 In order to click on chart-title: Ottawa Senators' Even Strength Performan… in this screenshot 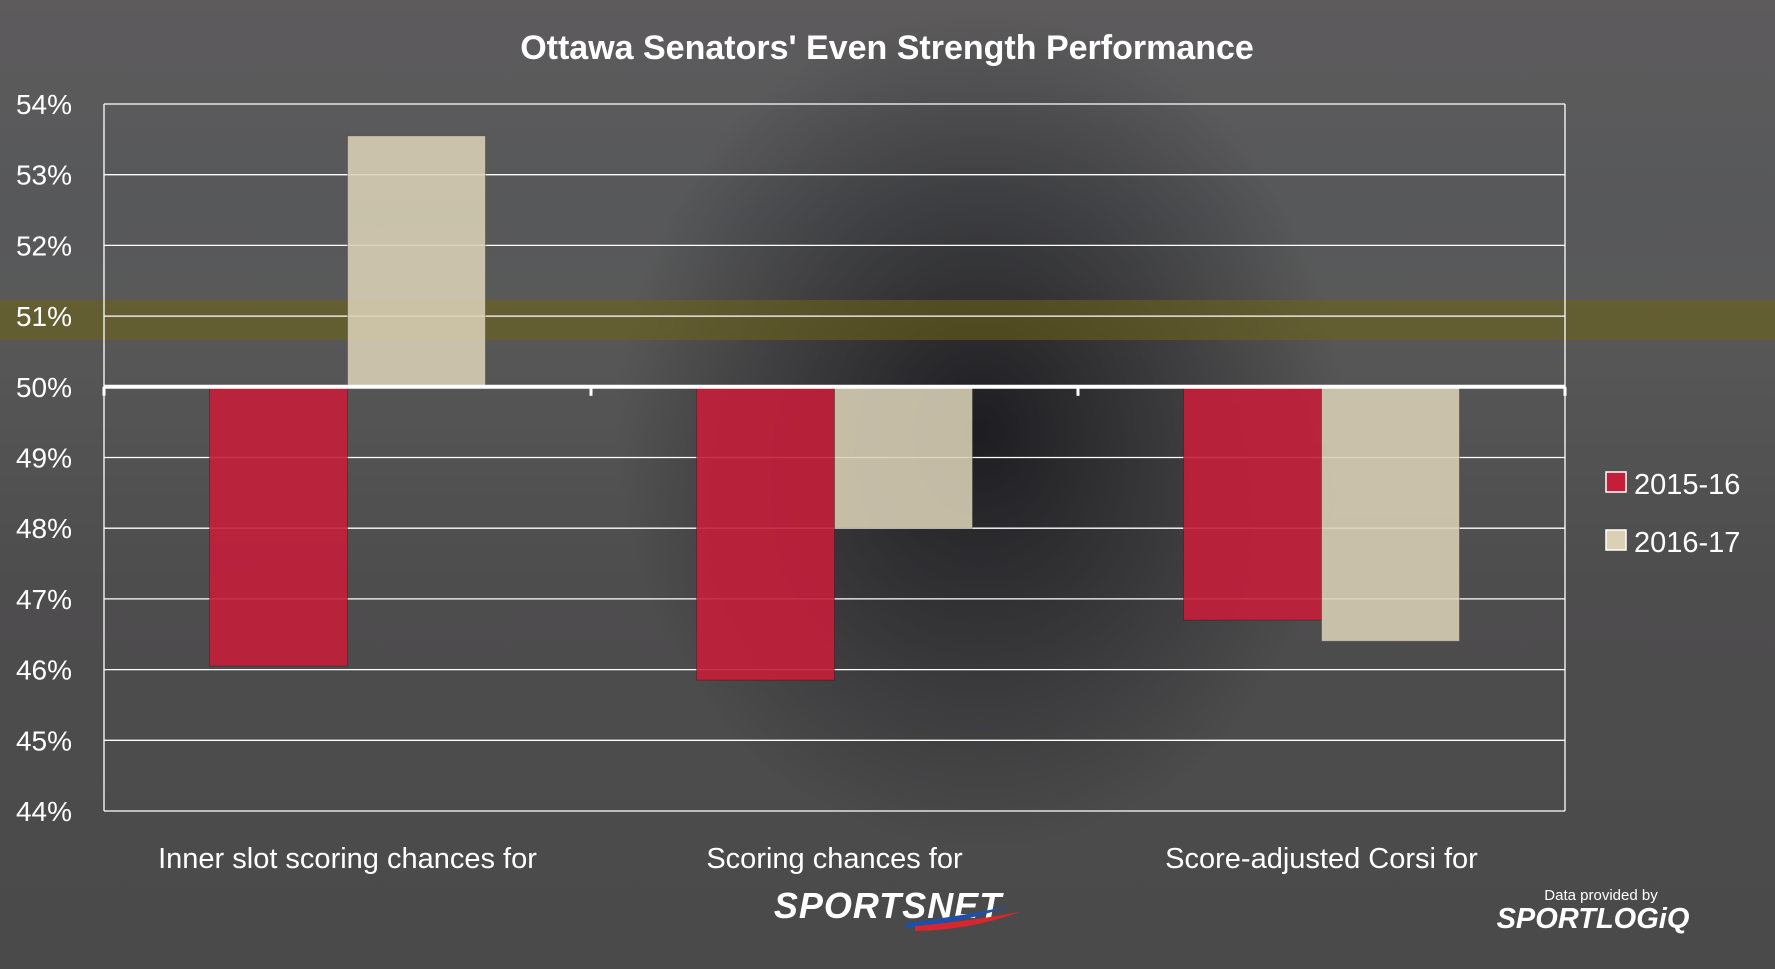, I will do `click(887, 48)`.